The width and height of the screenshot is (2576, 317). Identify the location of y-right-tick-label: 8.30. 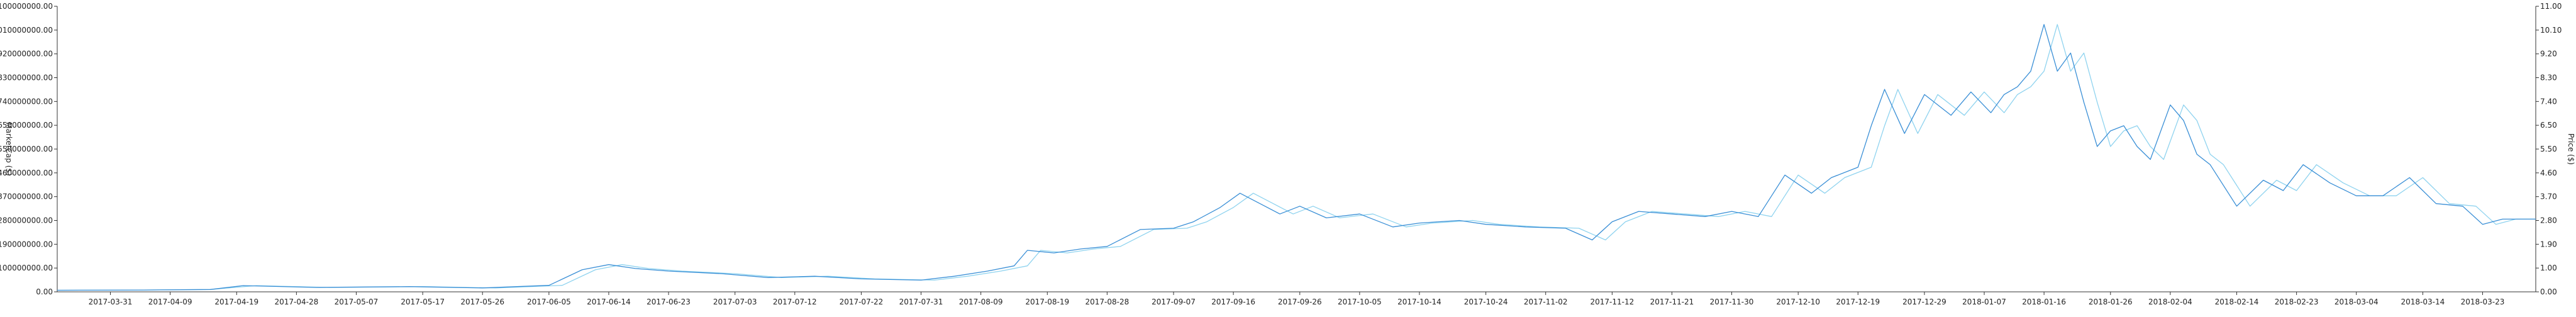
(2548, 78).